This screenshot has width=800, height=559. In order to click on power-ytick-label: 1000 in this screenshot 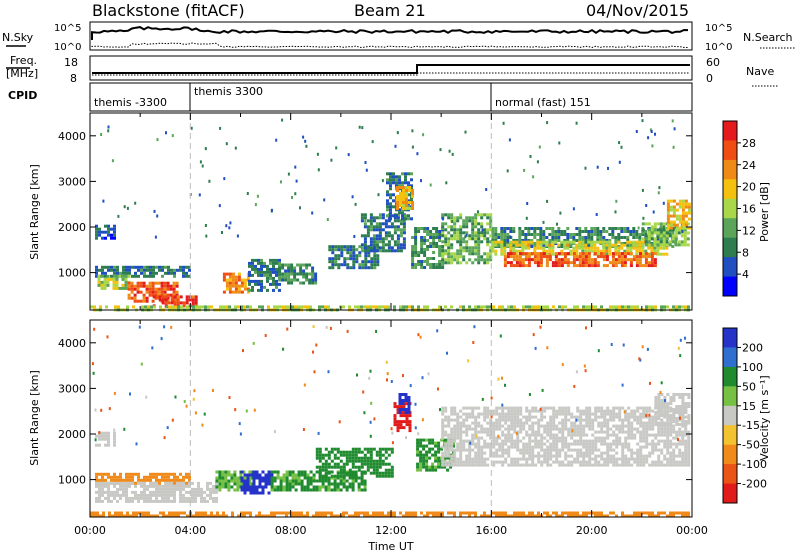, I will do `click(72, 273)`.